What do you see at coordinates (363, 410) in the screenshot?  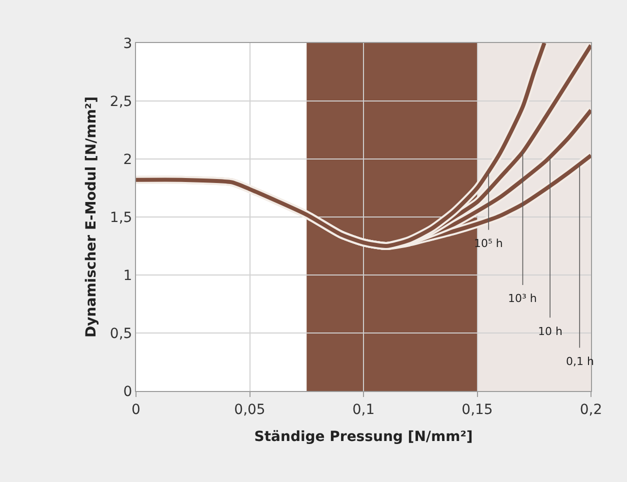 I see `x-tick-label: 0,1` at bounding box center [363, 410].